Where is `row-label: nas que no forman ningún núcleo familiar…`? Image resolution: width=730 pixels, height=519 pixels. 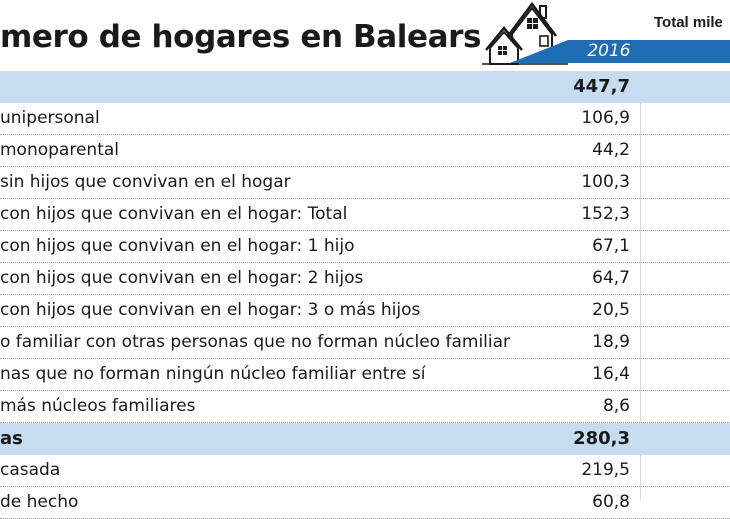
row-label: nas que no forman ningún núcleo familiar… is located at coordinates (213, 374).